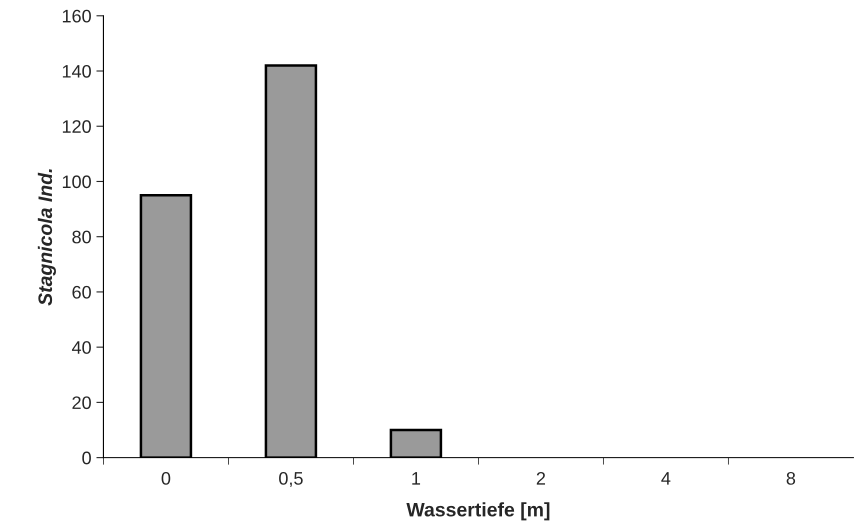  What do you see at coordinates (291, 479) in the screenshot?
I see `x-tick-label: 0,5` at bounding box center [291, 479].